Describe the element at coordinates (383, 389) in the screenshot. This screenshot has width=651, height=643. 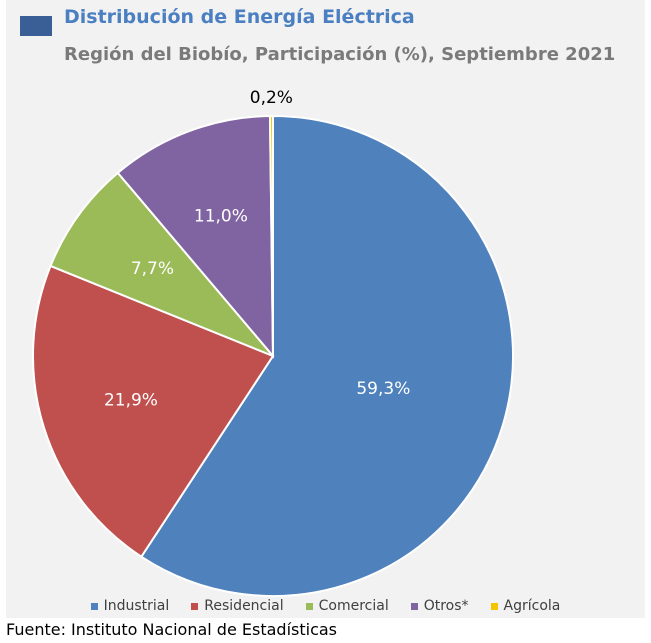
I see `data-label-industrial: 59,3%` at that location.